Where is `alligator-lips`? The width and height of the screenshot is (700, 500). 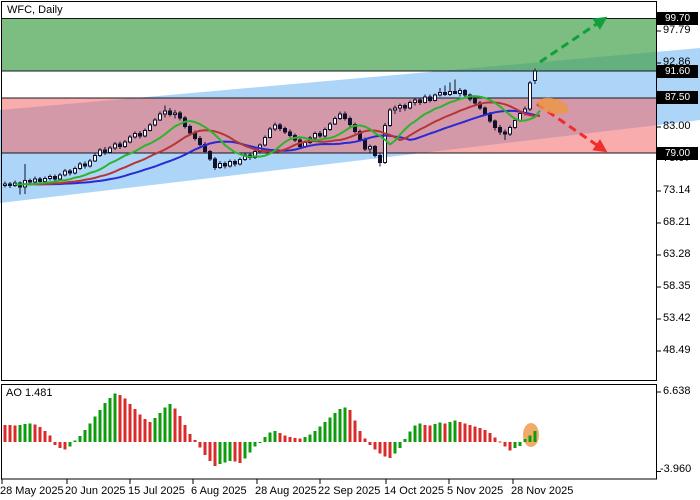
alligator-lips is located at coordinates (277, 140).